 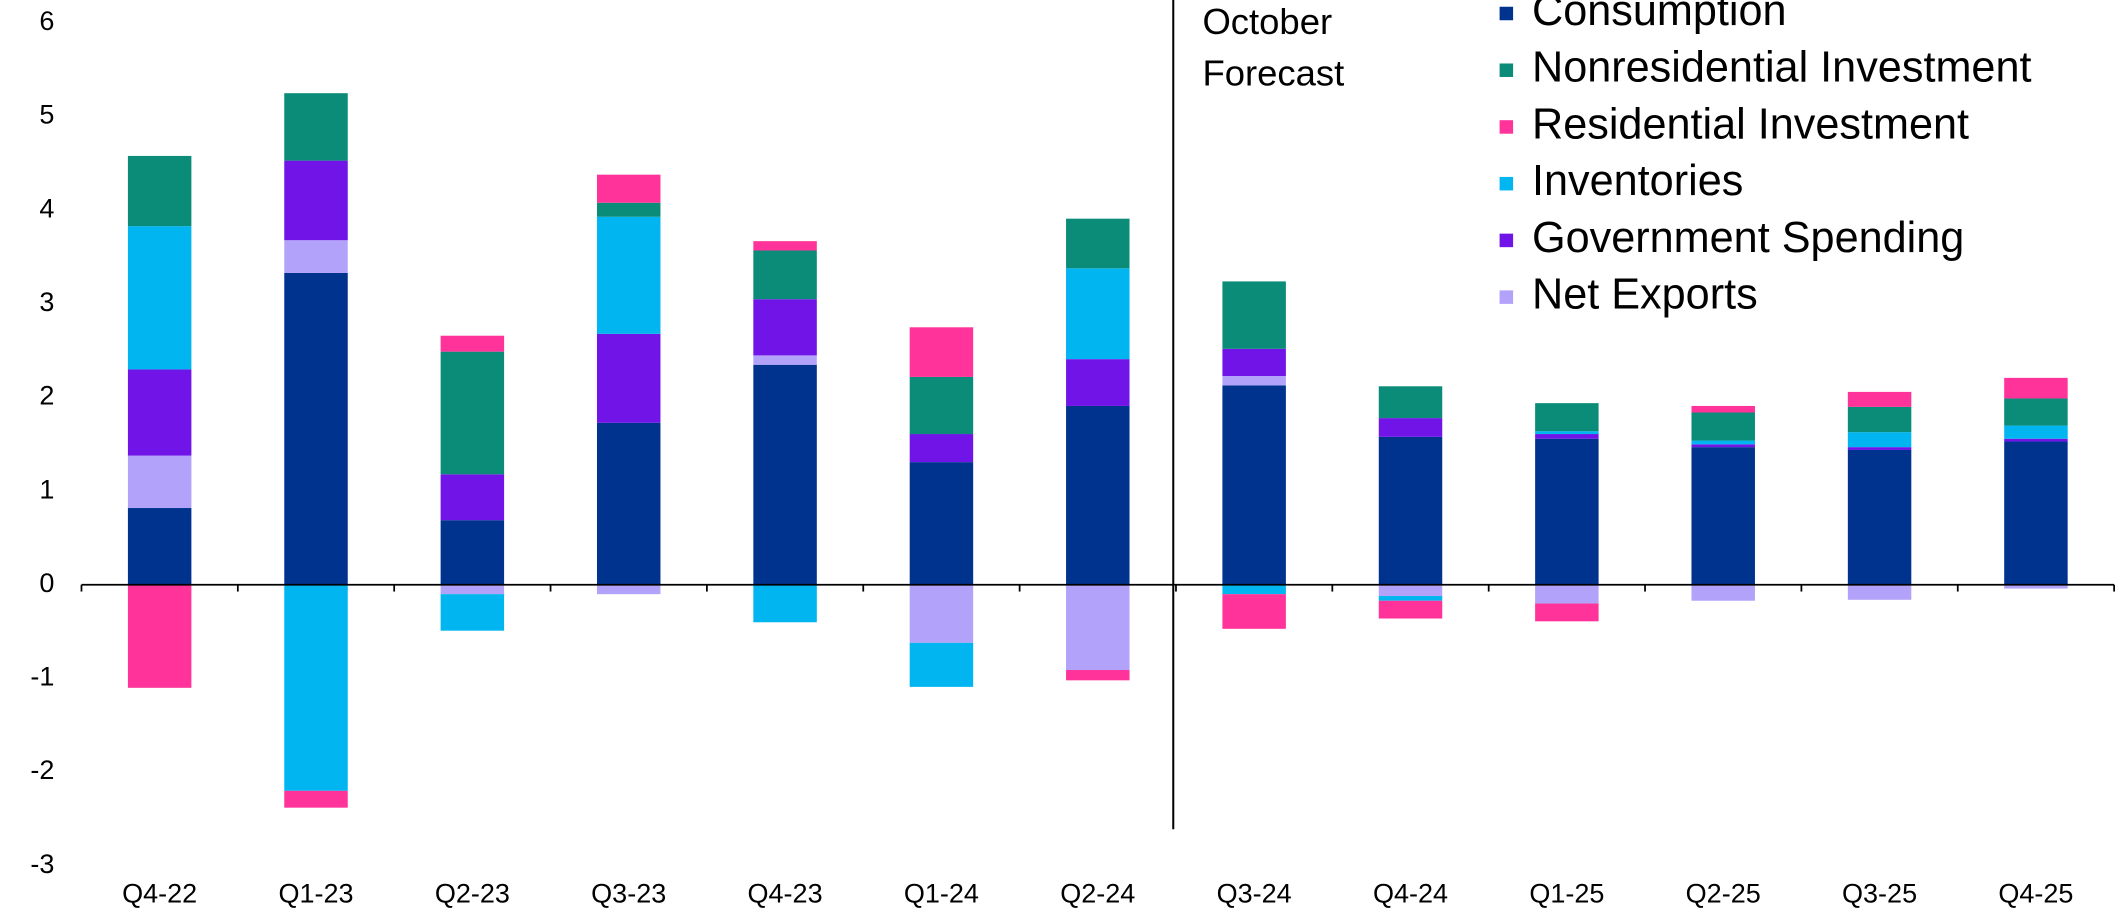 I want to click on legend-label: Nonresidential Investment, so click(x=1782, y=68).